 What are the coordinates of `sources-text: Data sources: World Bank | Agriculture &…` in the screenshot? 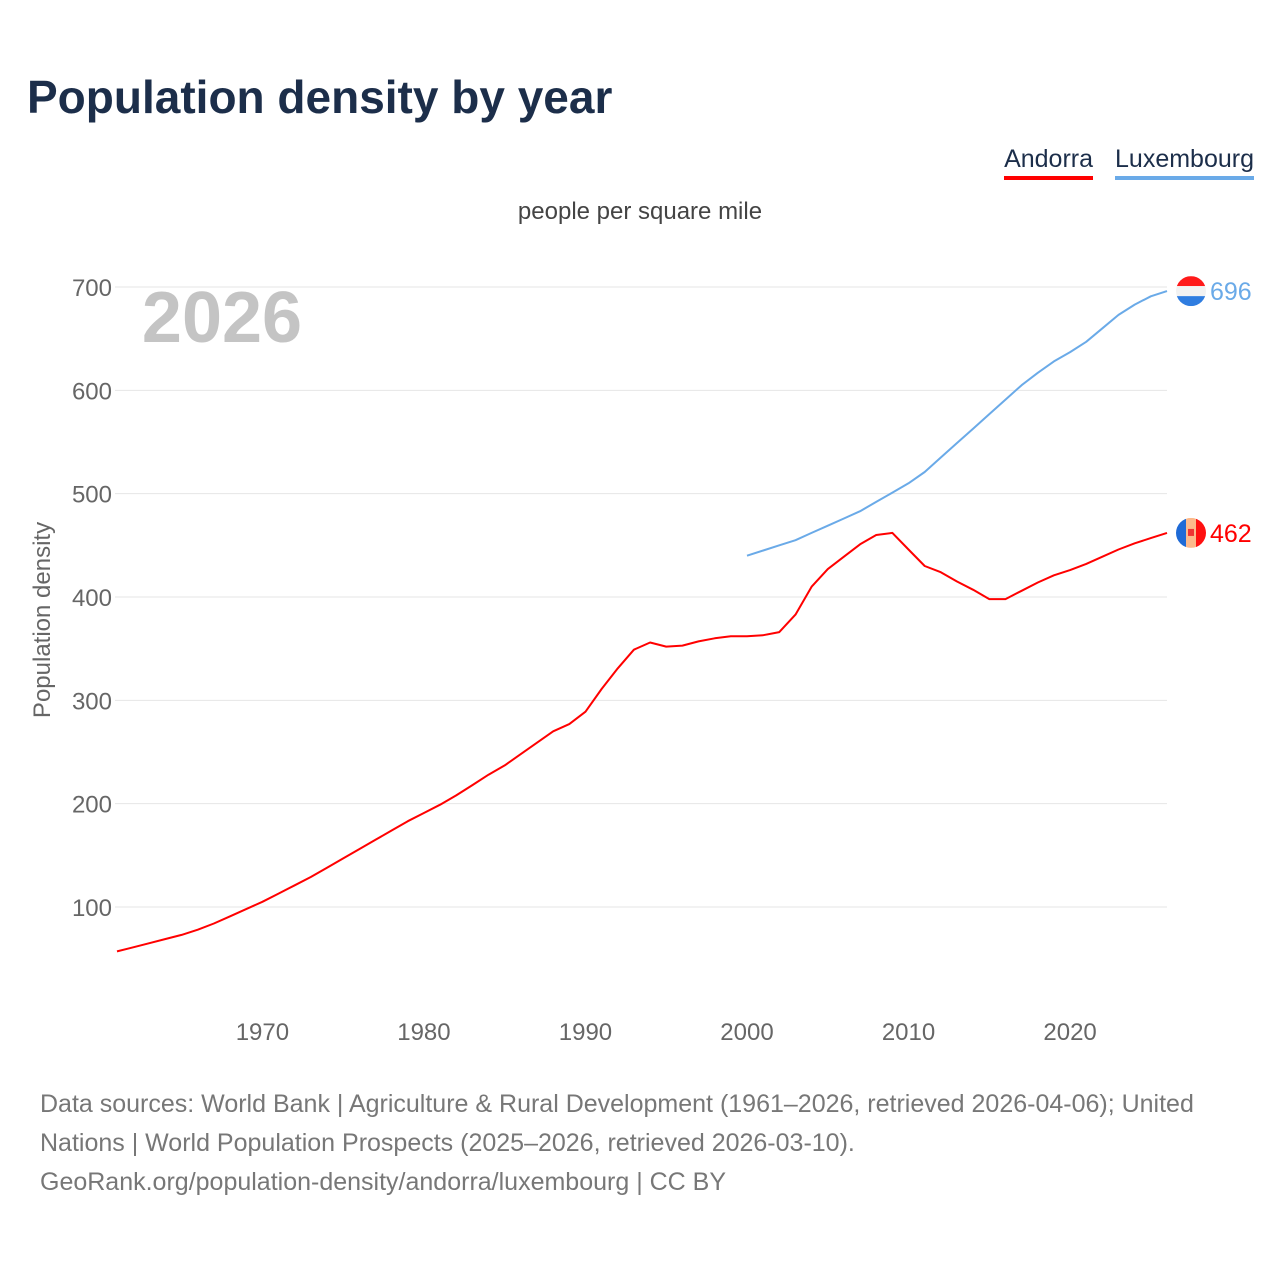 It's located at (617, 1123).